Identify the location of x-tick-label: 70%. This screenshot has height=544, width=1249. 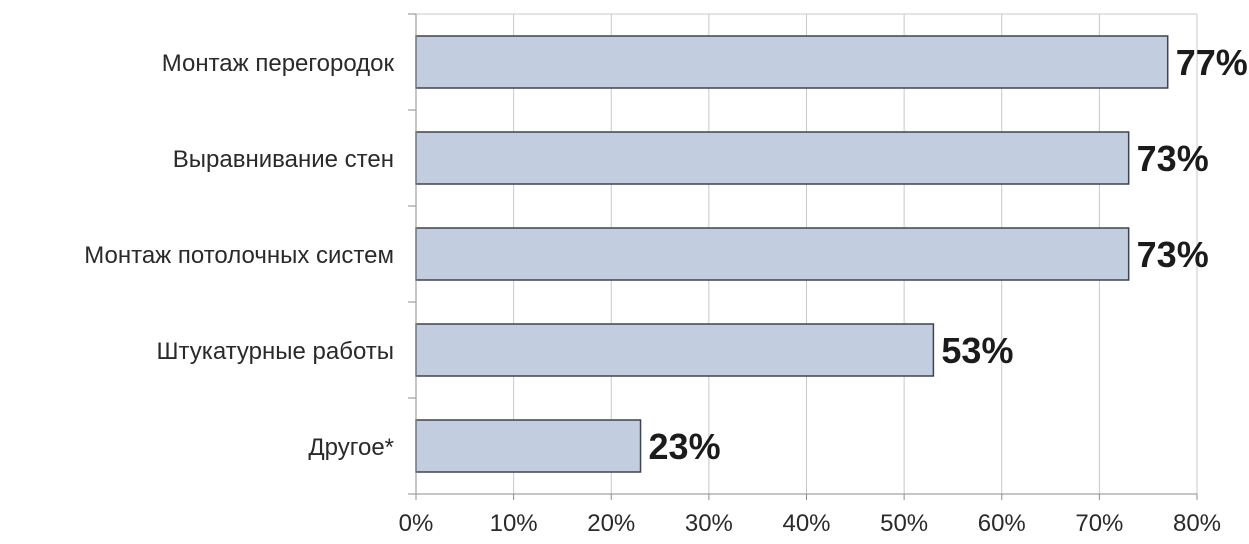
(1099, 523).